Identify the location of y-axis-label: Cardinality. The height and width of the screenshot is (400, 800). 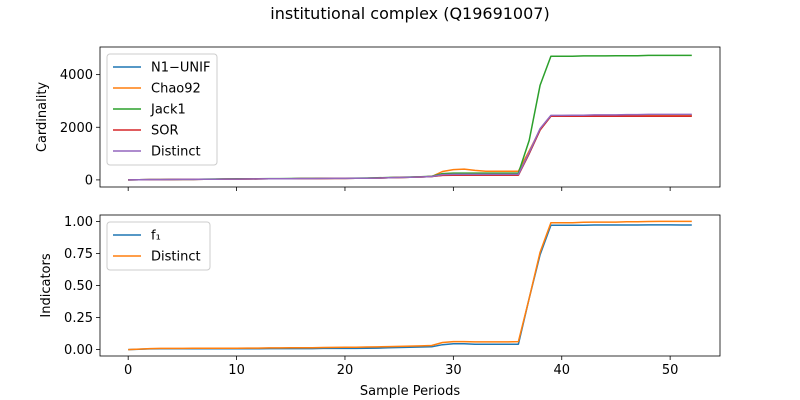
(42, 117).